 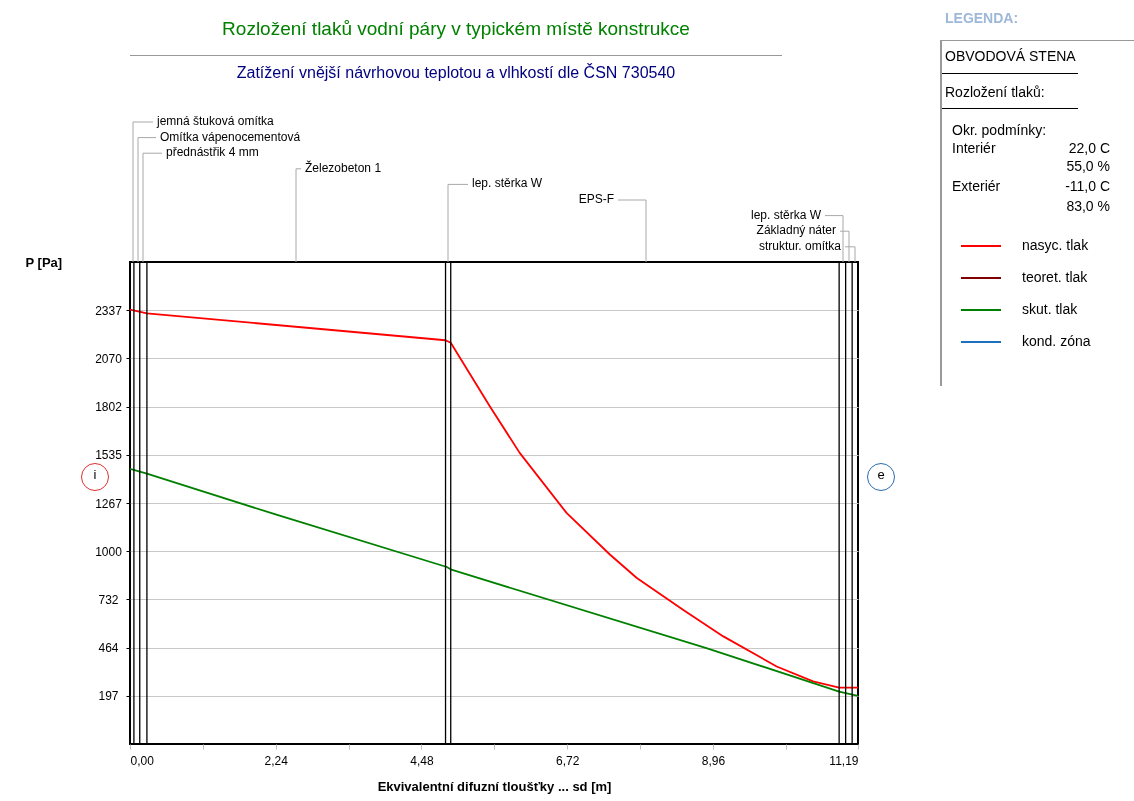 What do you see at coordinates (1050, 309) in the screenshot?
I see `legend-label: skut. tlak` at bounding box center [1050, 309].